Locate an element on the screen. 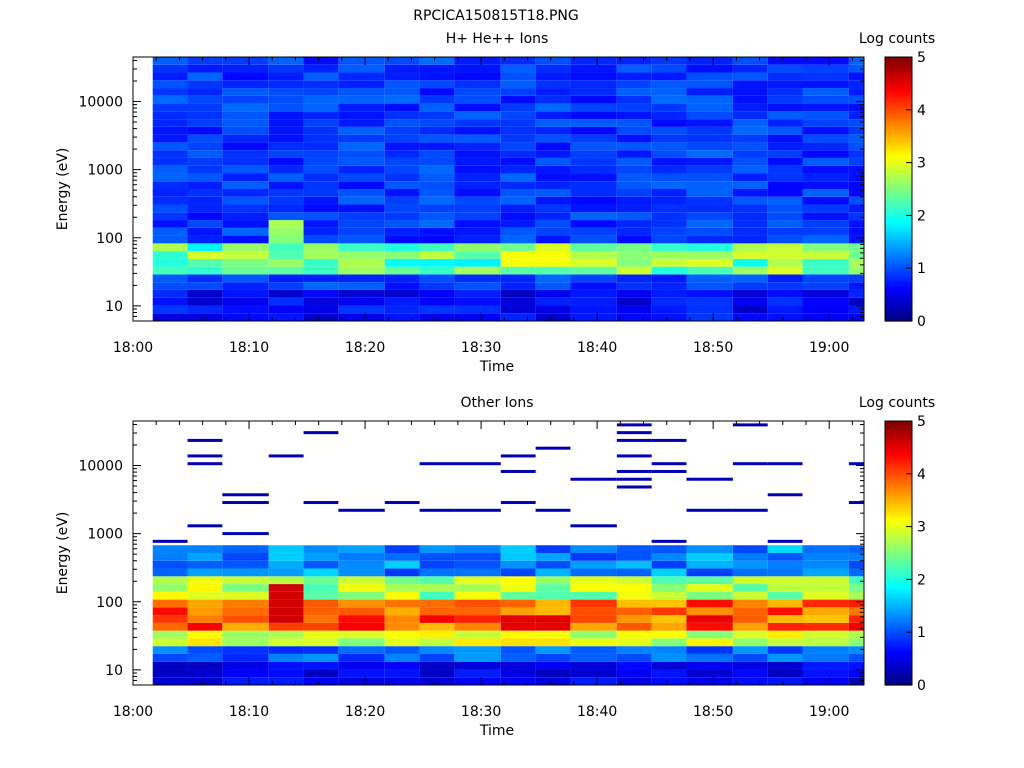  y-tick-label: 1000 is located at coordinates (105, 171).